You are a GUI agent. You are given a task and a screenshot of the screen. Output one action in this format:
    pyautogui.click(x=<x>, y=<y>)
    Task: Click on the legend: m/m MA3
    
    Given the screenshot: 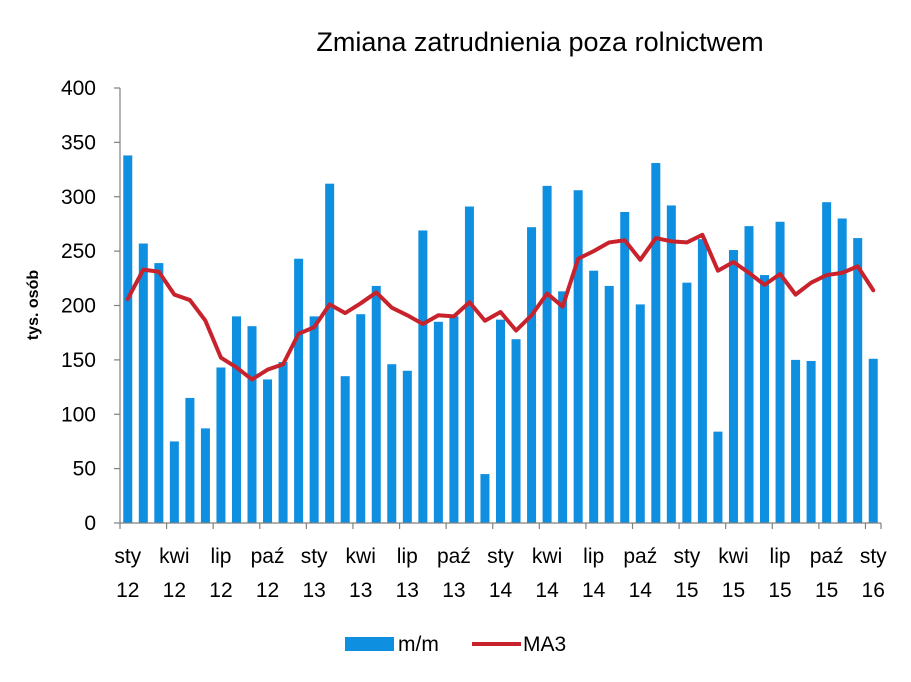 What is the action you would take?
    pyautogui.click(x=455, y=644)
    